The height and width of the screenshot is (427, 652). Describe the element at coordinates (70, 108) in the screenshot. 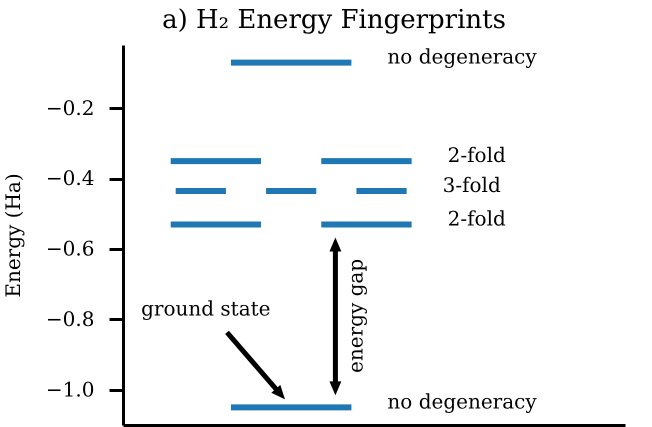

I see `y-tick-label: −0.2` at that location.